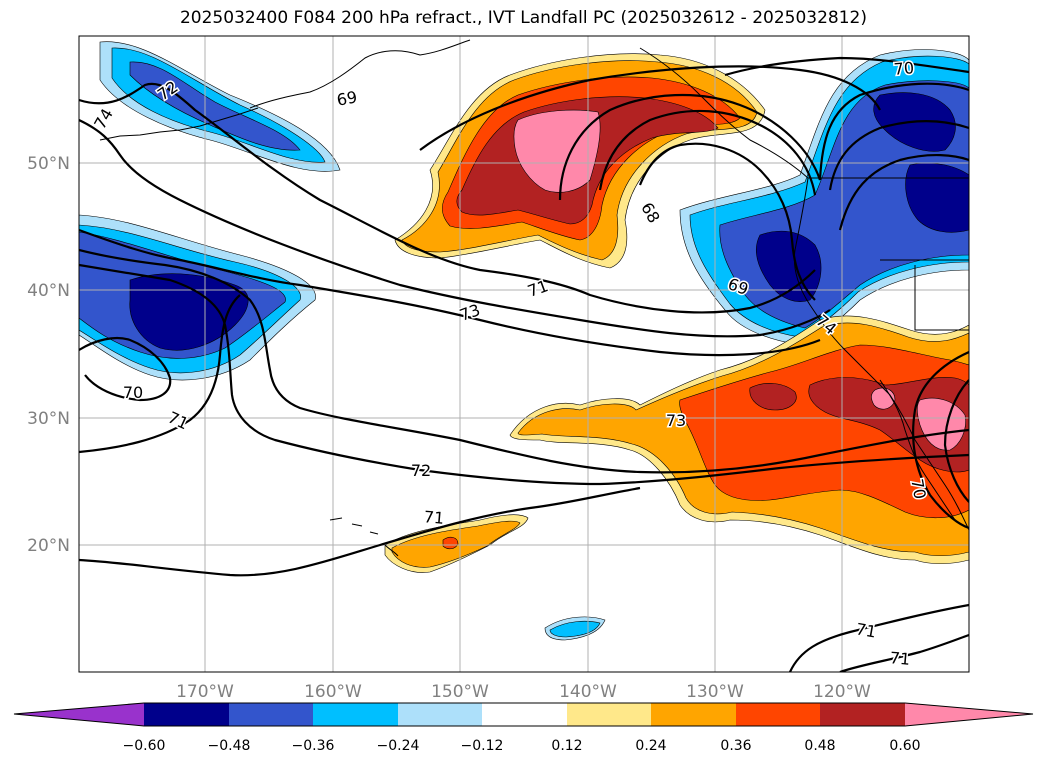 The width and height of the screenshot is (1047, 765). Describe the element at coordinates (205, 692) in the screenshot. I see `lon-label: 170°W` at that location.